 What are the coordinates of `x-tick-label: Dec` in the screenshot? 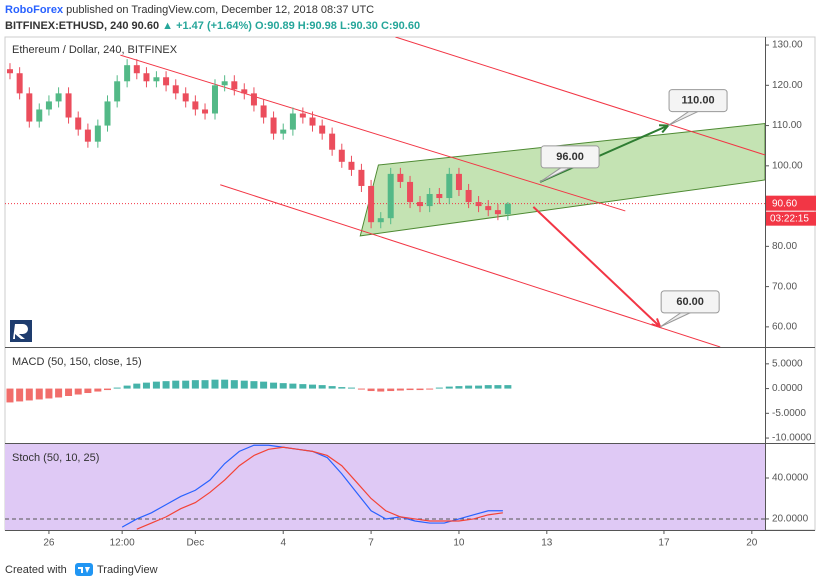 It's located at (195, 543).